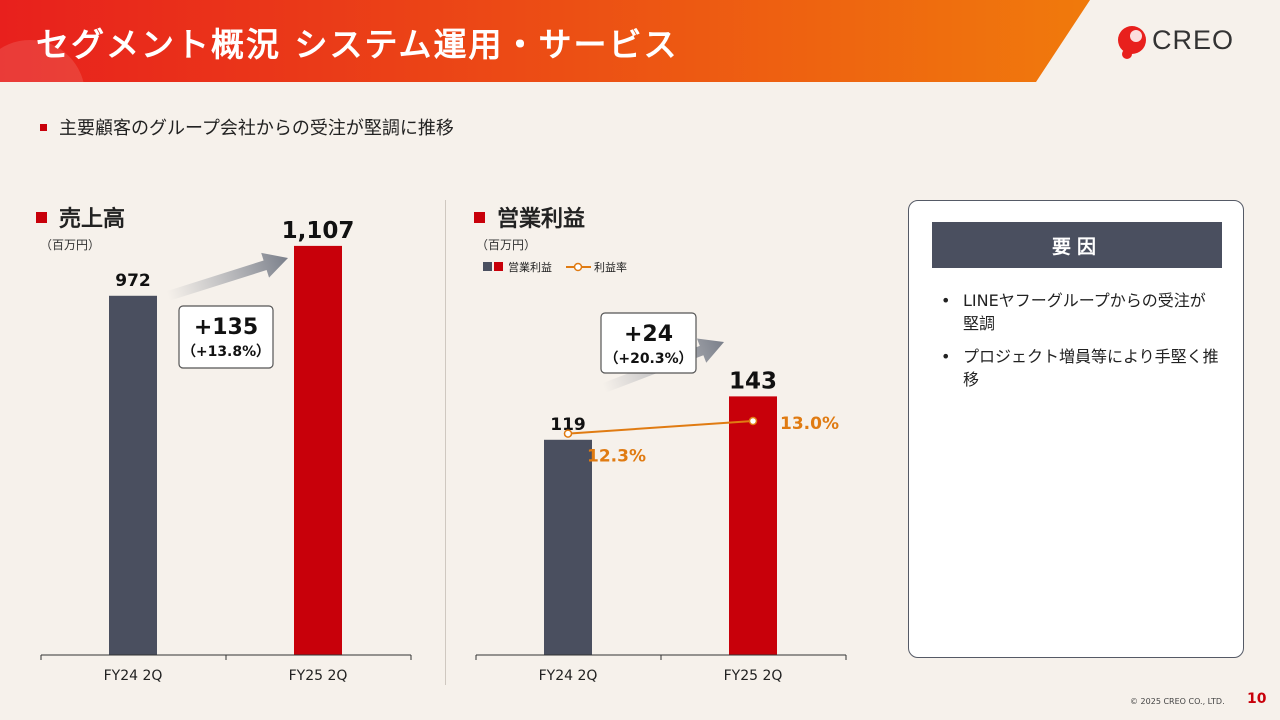 This screenshot has width=1280, height=720. What do you see at coordinates (1091, 368) in the screenshot?
I see `factor-text: プロジェクト増員等により手堅く推移` at bounding box center [1091, 368].